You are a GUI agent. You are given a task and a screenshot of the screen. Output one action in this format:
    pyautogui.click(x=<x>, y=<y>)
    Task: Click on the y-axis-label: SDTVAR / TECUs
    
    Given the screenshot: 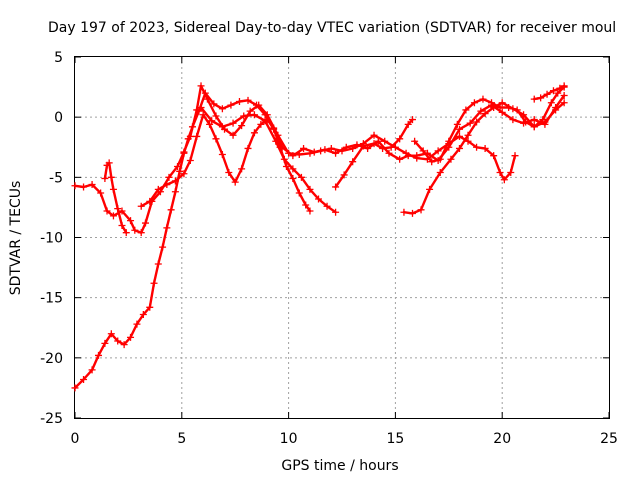 What is the action you would take?
    pyautogui.click(x=16, y=238)
    